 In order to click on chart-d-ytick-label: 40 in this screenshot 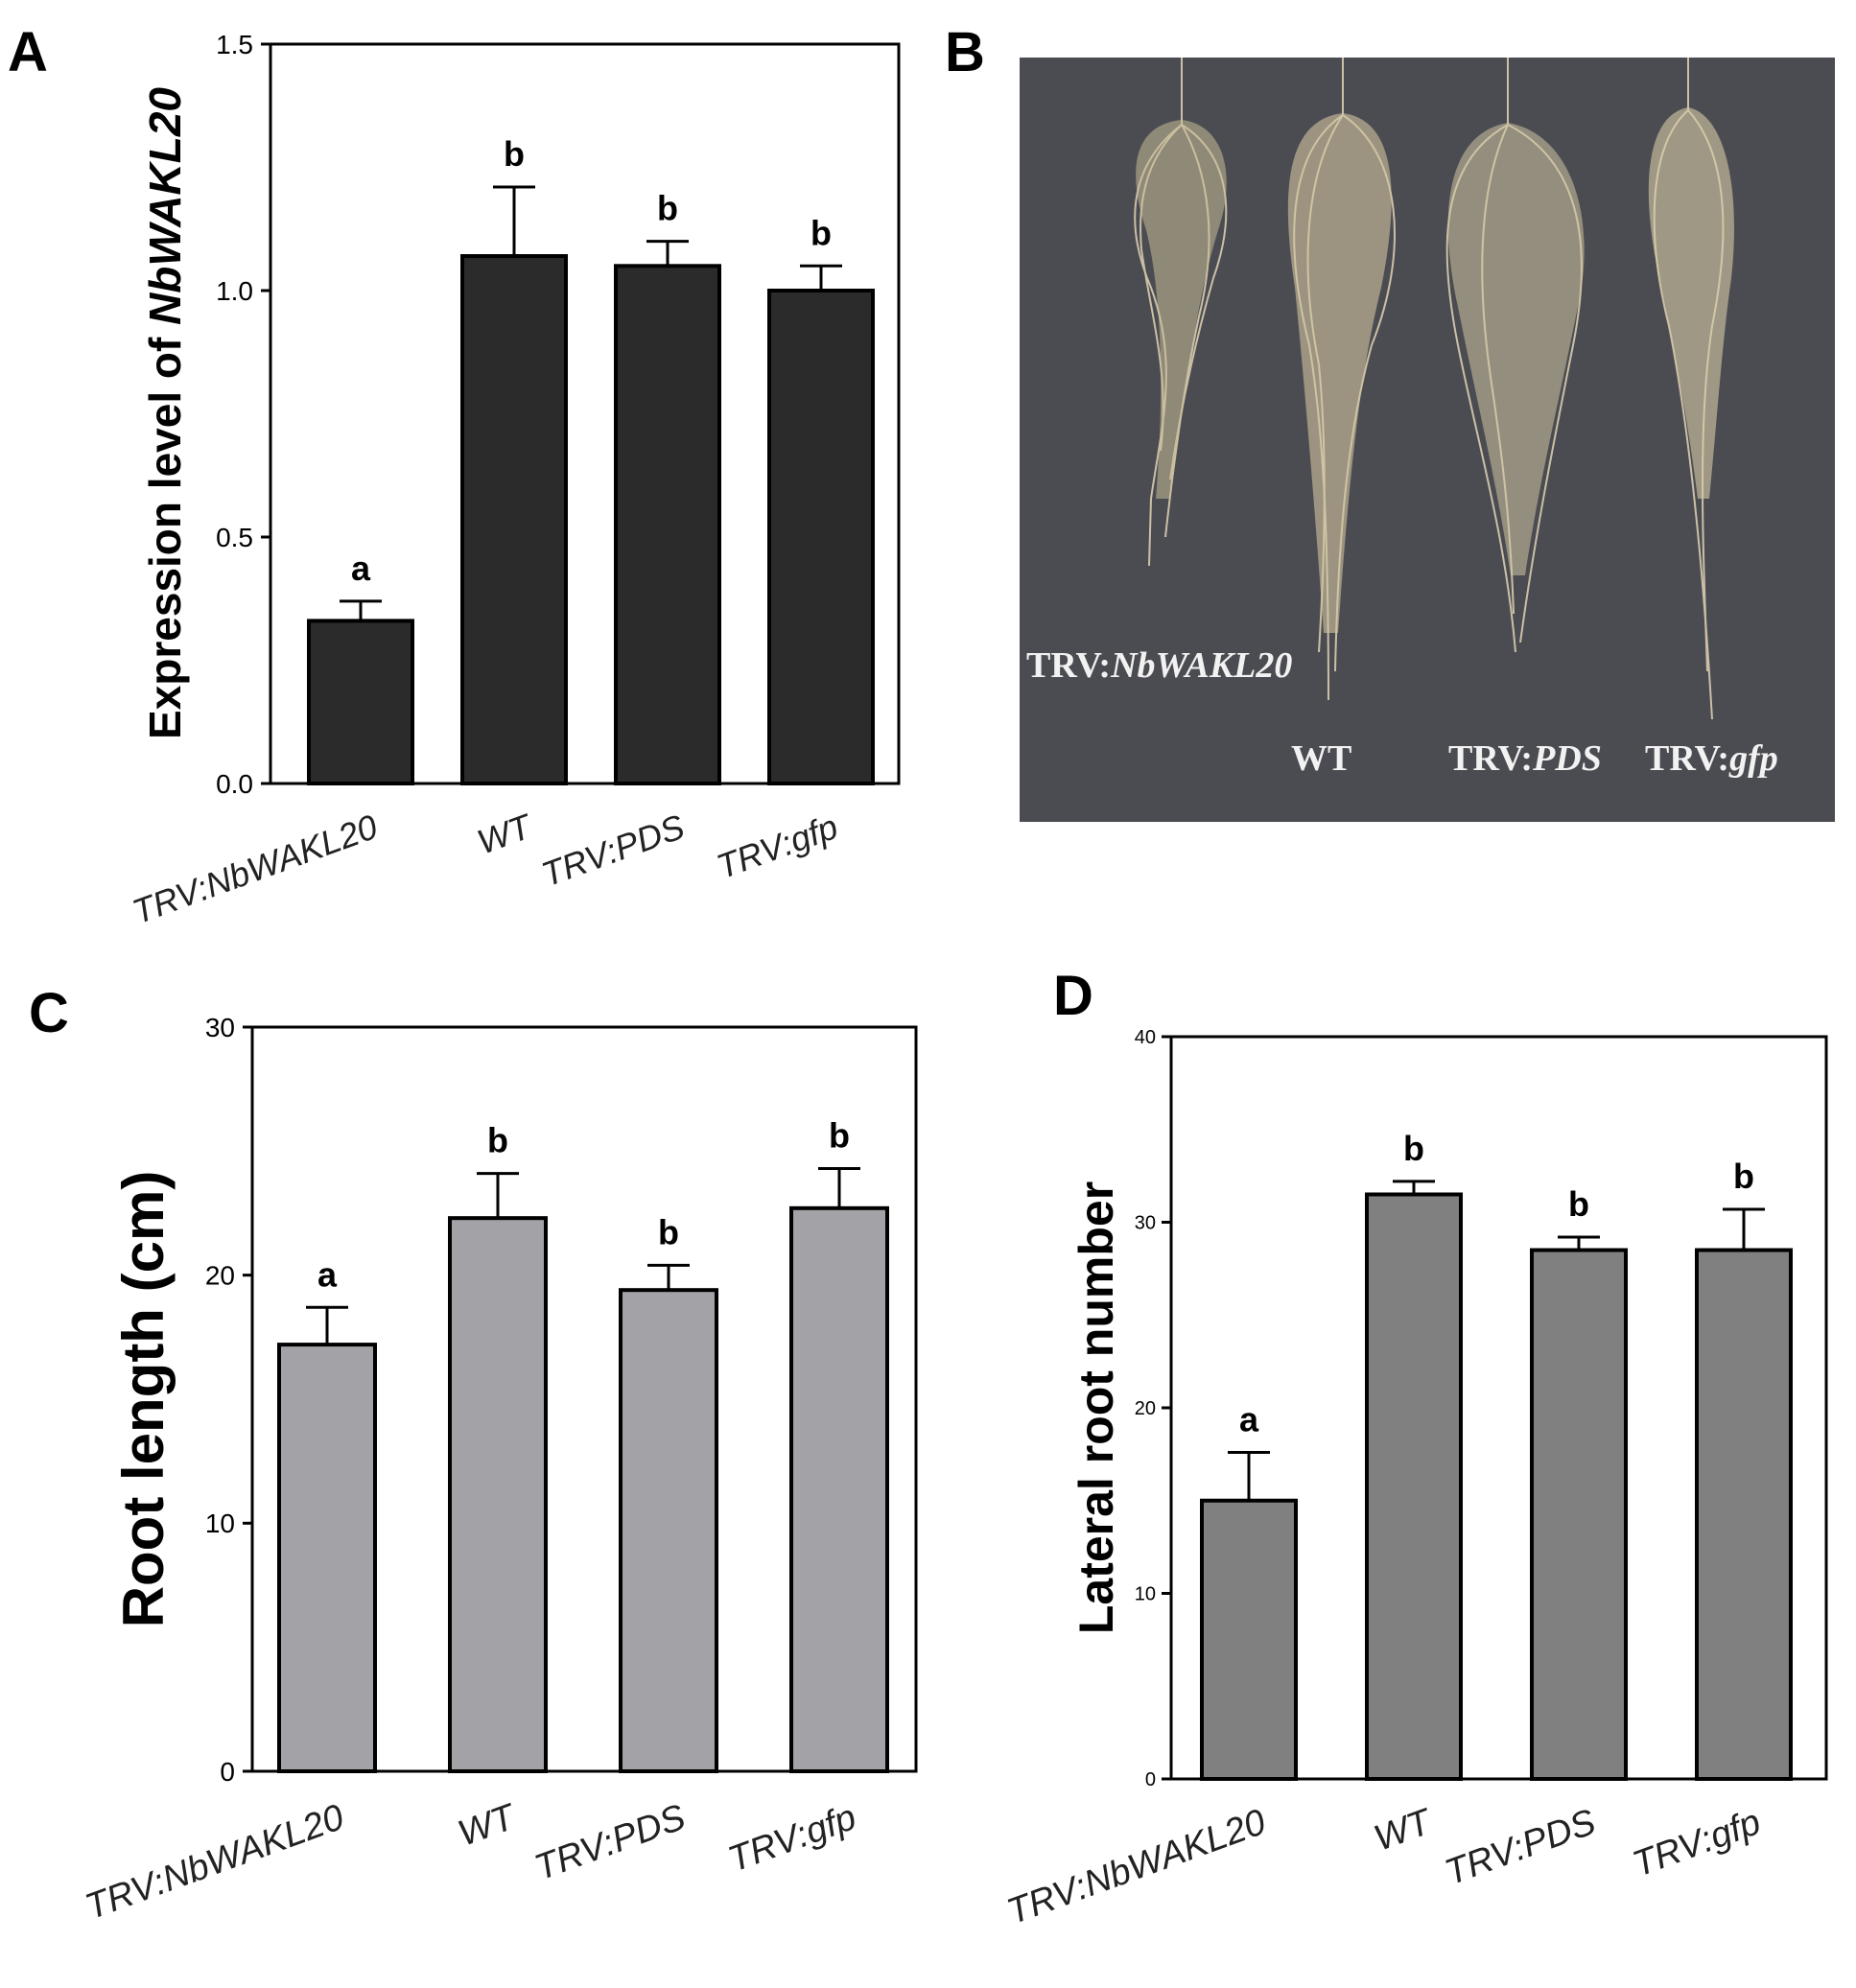, I will do `click(1145, 1038)`.